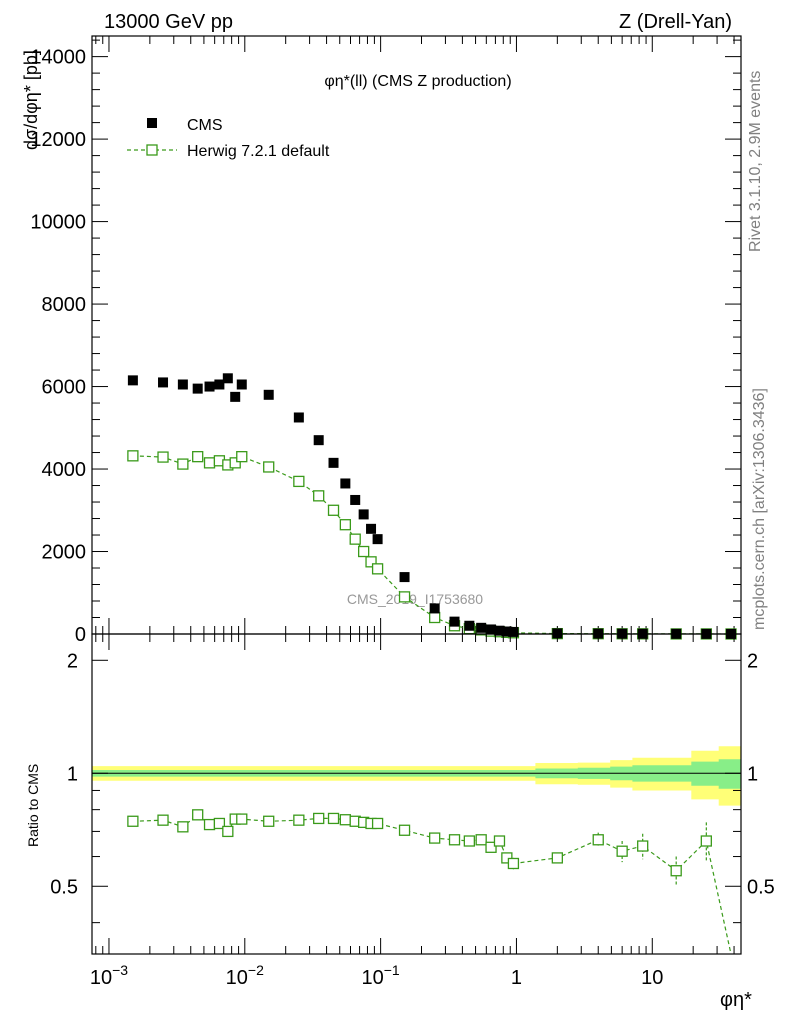  I want to click on ratio-y-tick-label: 2, so click(72, 661).